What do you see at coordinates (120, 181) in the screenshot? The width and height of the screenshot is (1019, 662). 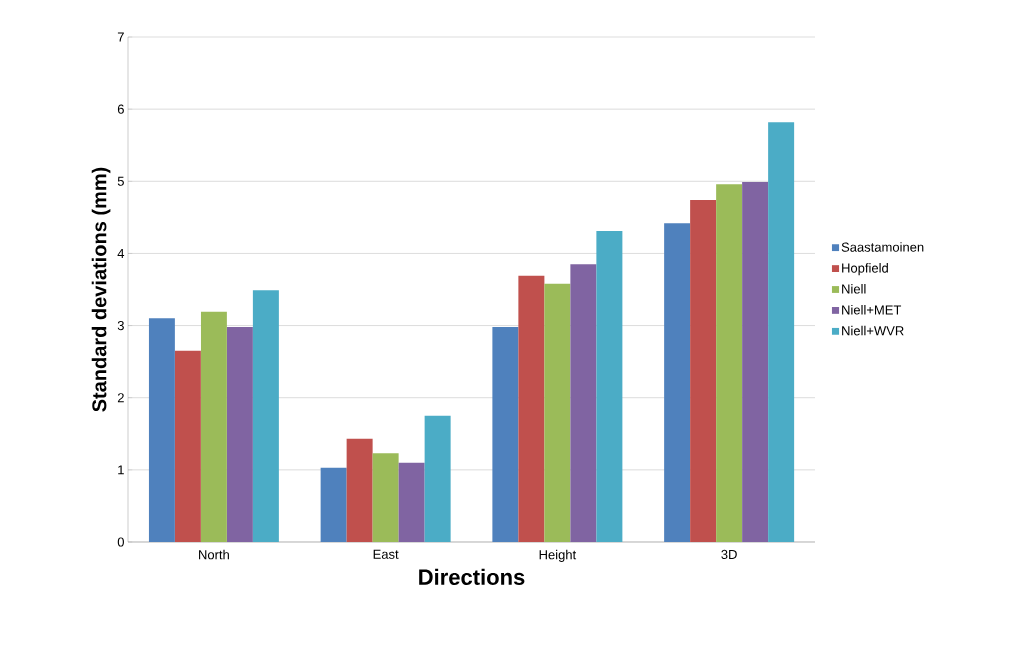 I see `y-tick-label: 5` at bounding box center [120, 181].